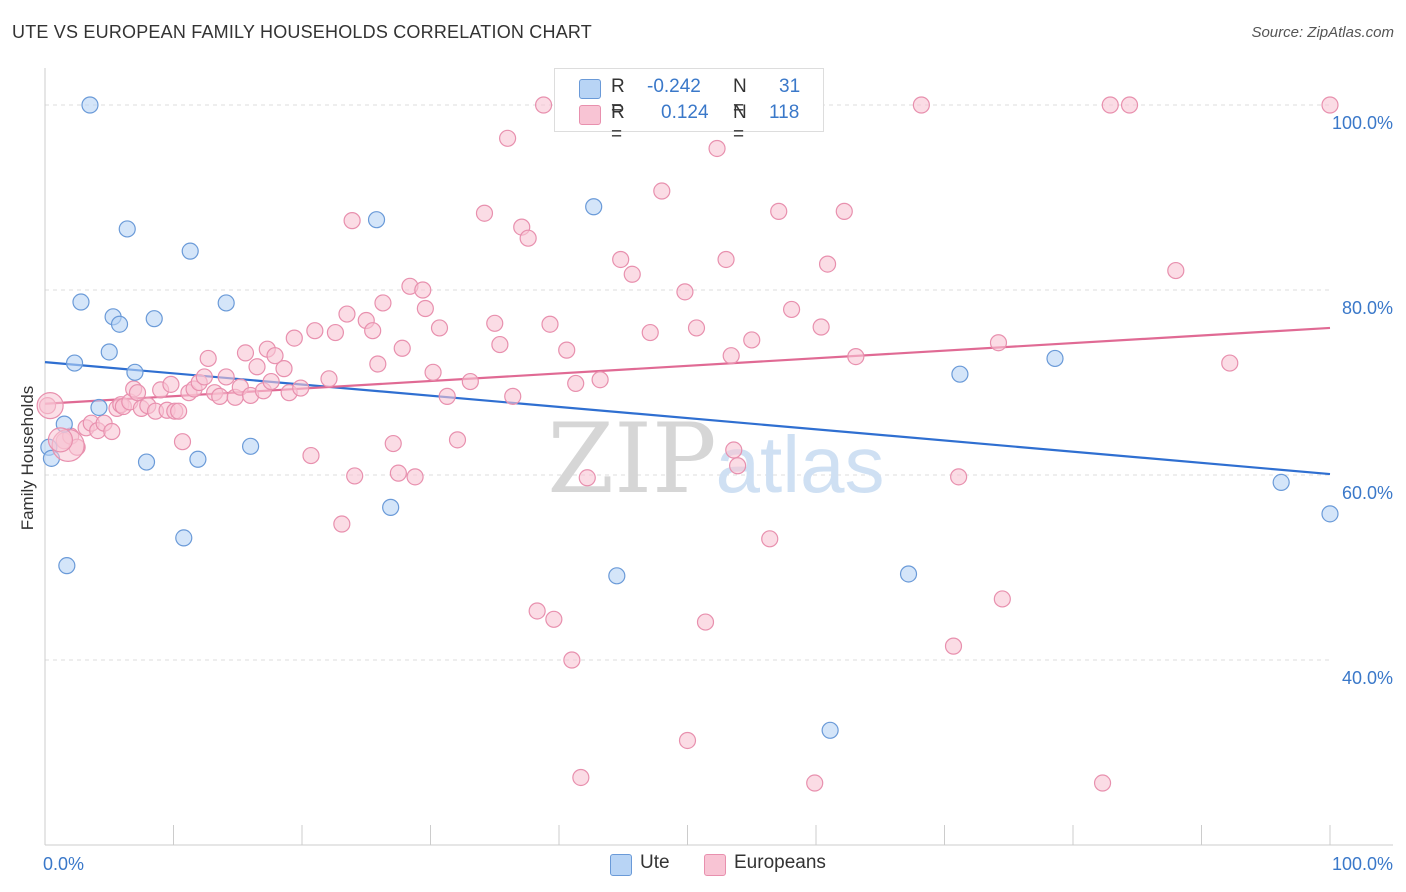 The image size is (1406, 892). I want to click on europeans-r-value: 0.124, so click(685, 112).